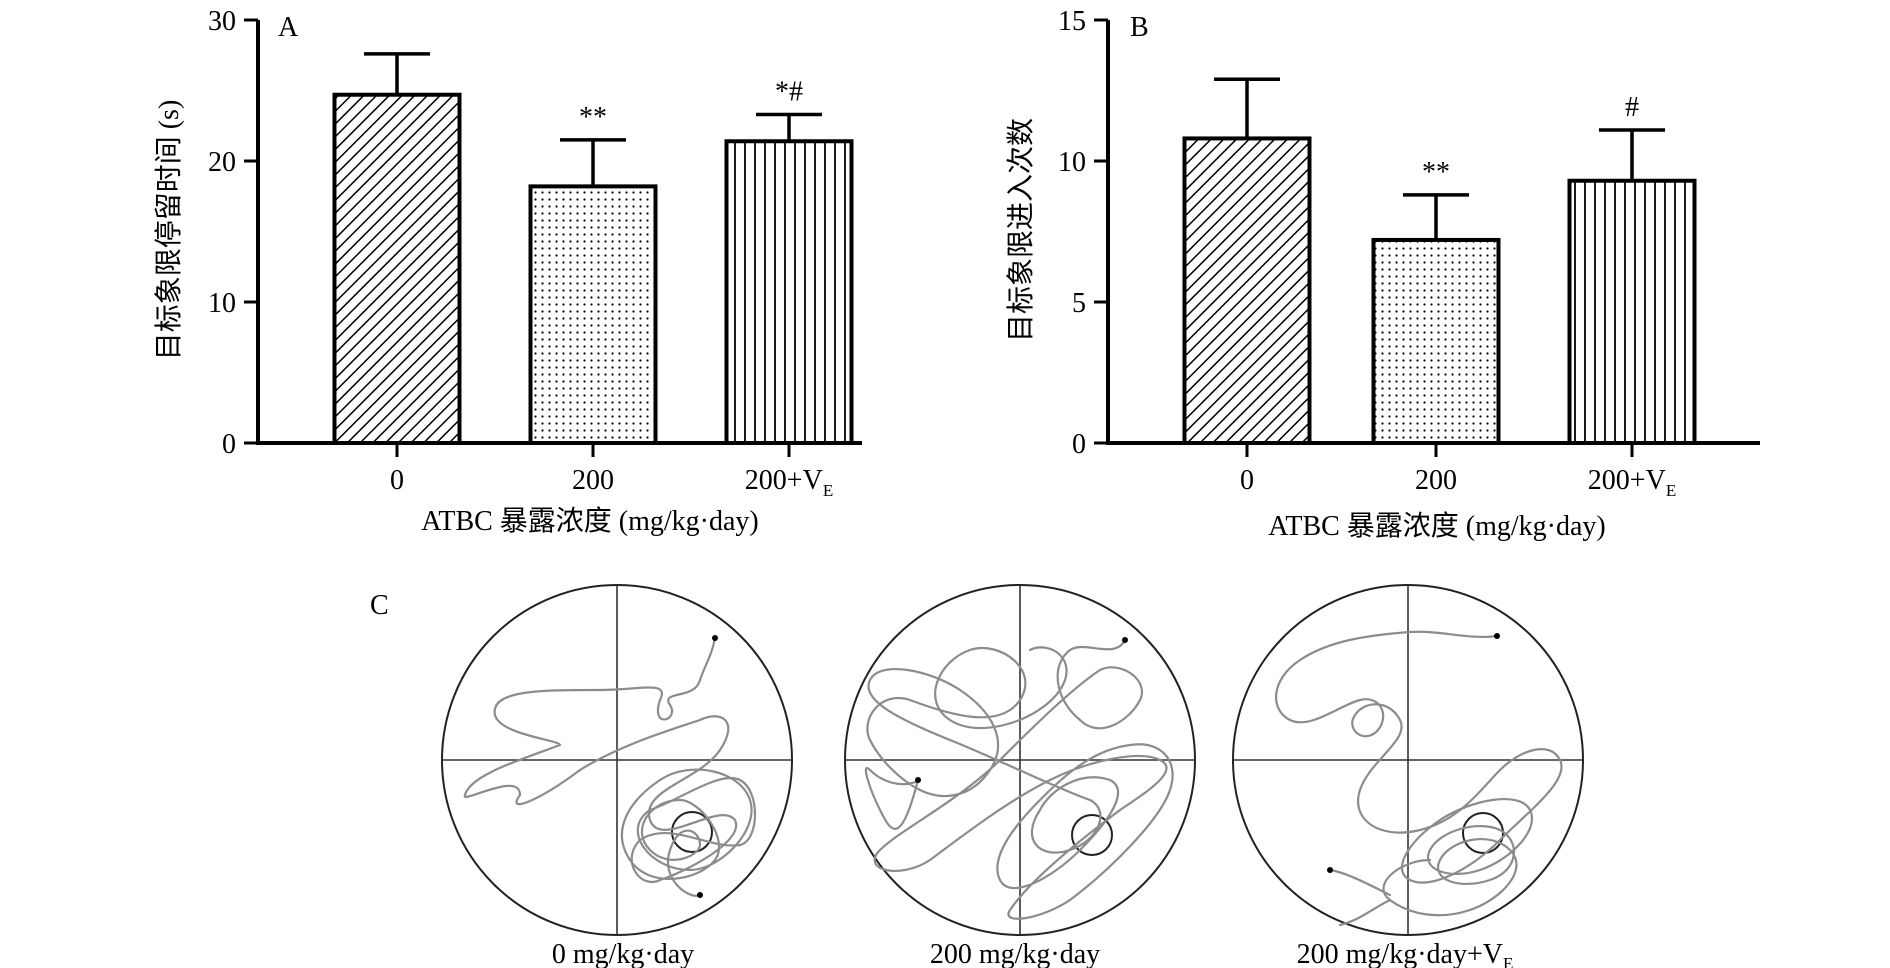 The image size is (1890, 968). What do you see at coordinates (1072, 21) in the screenshot?
I see `y-tick-label: 15` at bounding box center [1072, 21].